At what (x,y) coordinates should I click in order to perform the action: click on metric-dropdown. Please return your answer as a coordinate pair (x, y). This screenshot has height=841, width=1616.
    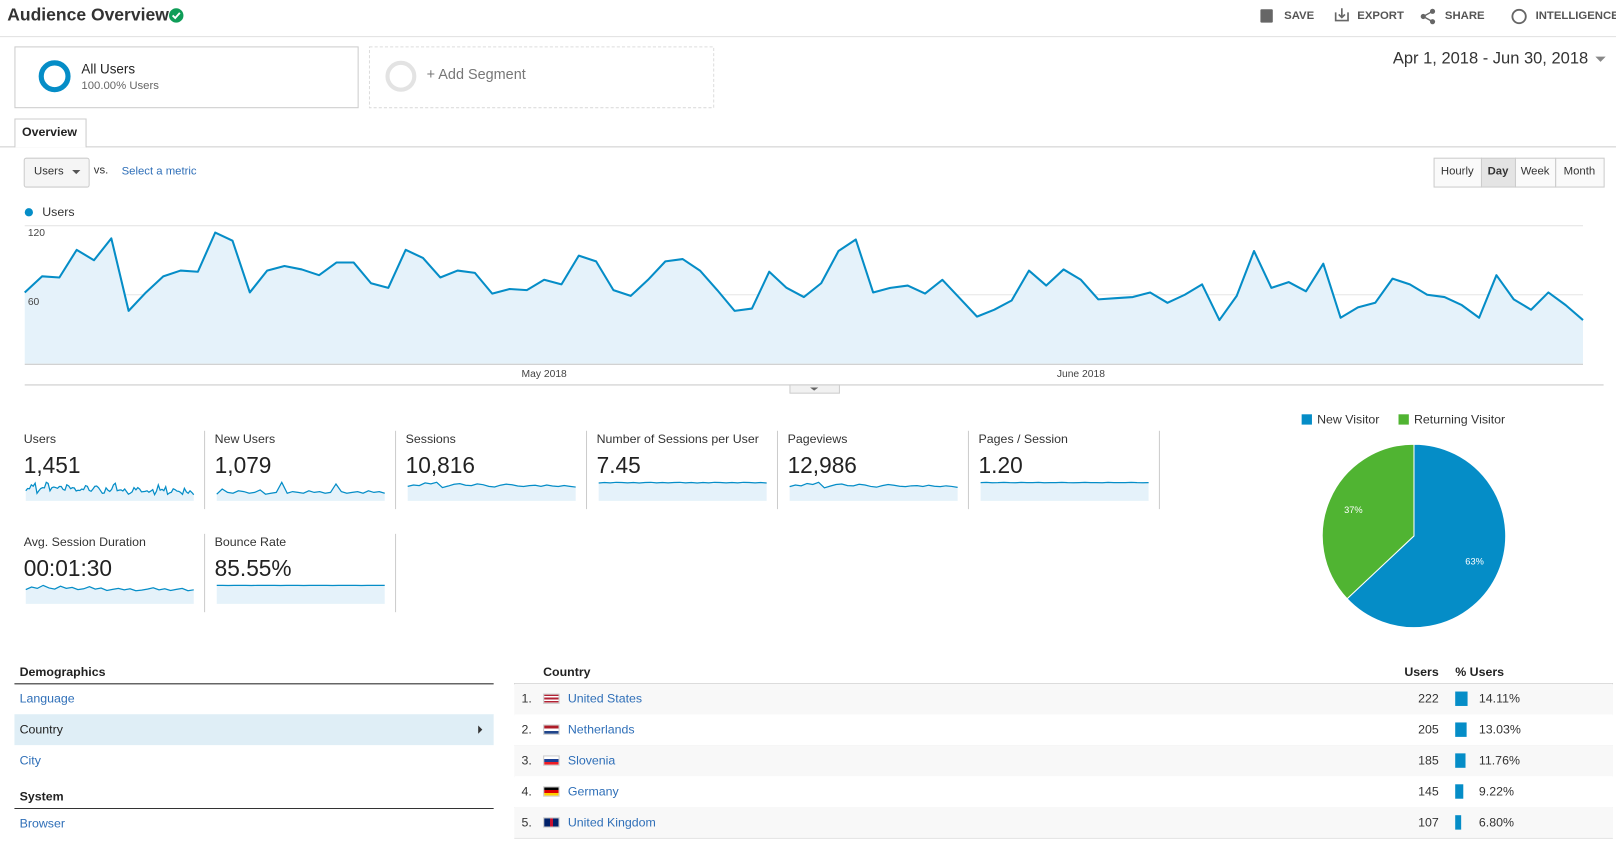
    Looking at the image, I should click on (56, 172).